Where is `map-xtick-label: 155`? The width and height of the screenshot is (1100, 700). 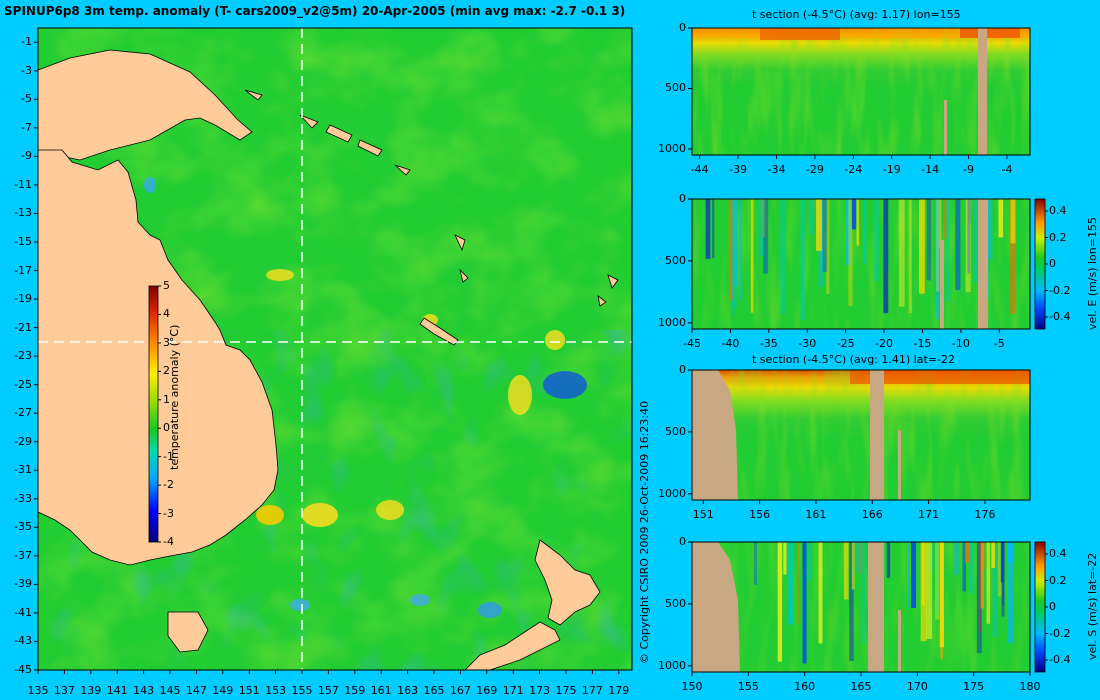 map-xtick-label: 155 is located at coordinates (302, 690).